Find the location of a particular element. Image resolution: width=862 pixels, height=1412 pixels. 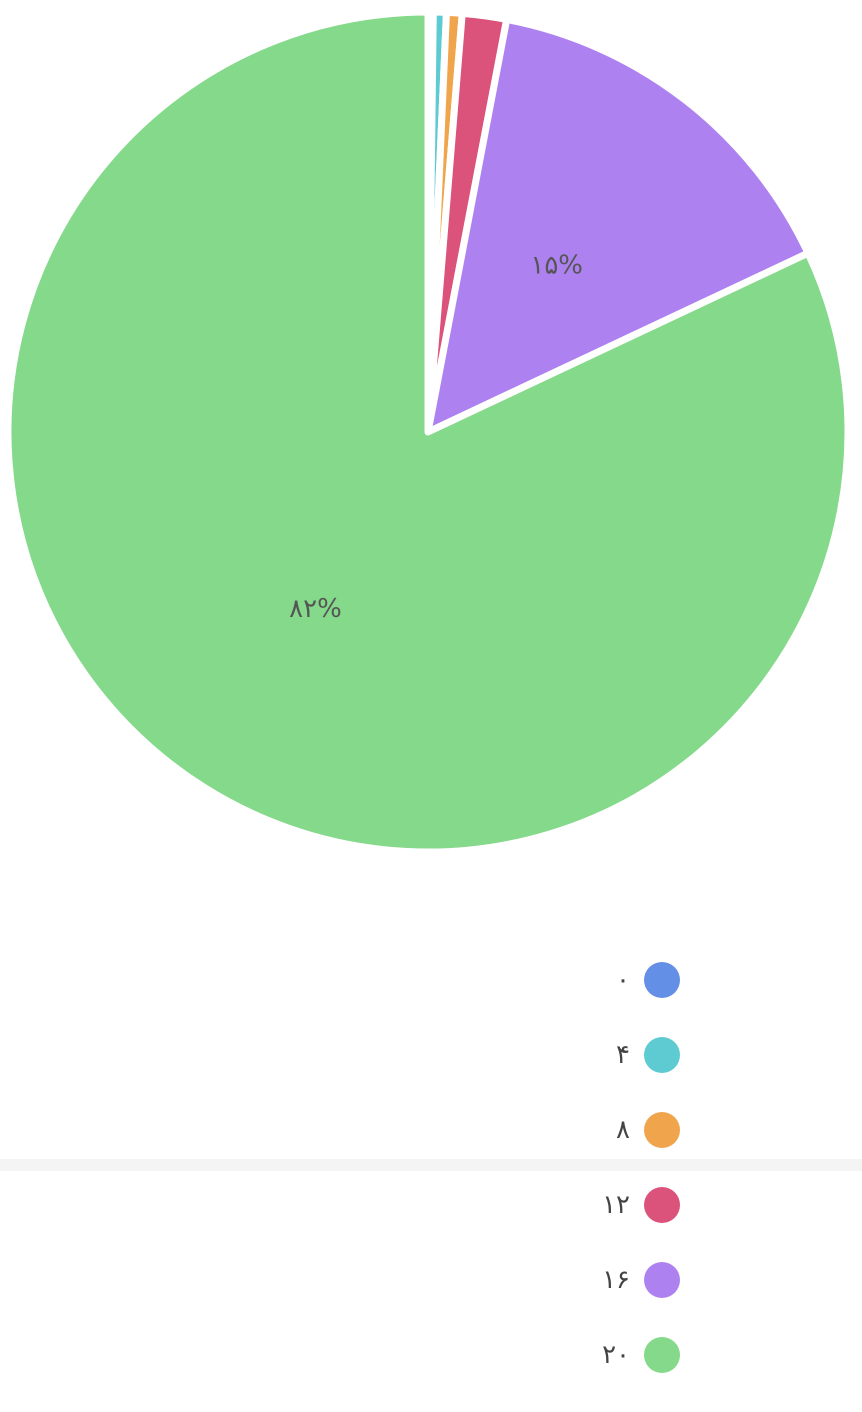

legend-item: ۴ is located at coordinates (610, 1074).